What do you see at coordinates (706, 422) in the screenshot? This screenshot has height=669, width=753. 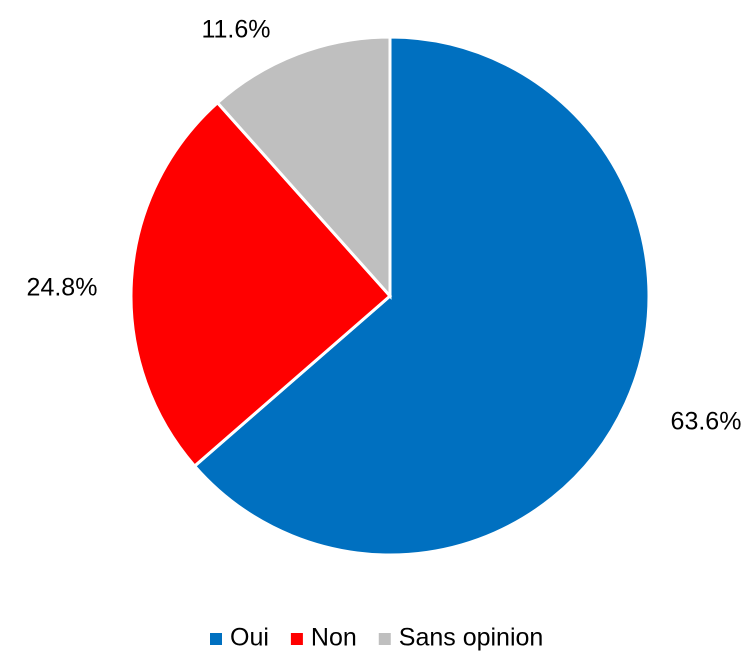 I see `data-label-oui: 63.6%` at bounding box center [706, 422].